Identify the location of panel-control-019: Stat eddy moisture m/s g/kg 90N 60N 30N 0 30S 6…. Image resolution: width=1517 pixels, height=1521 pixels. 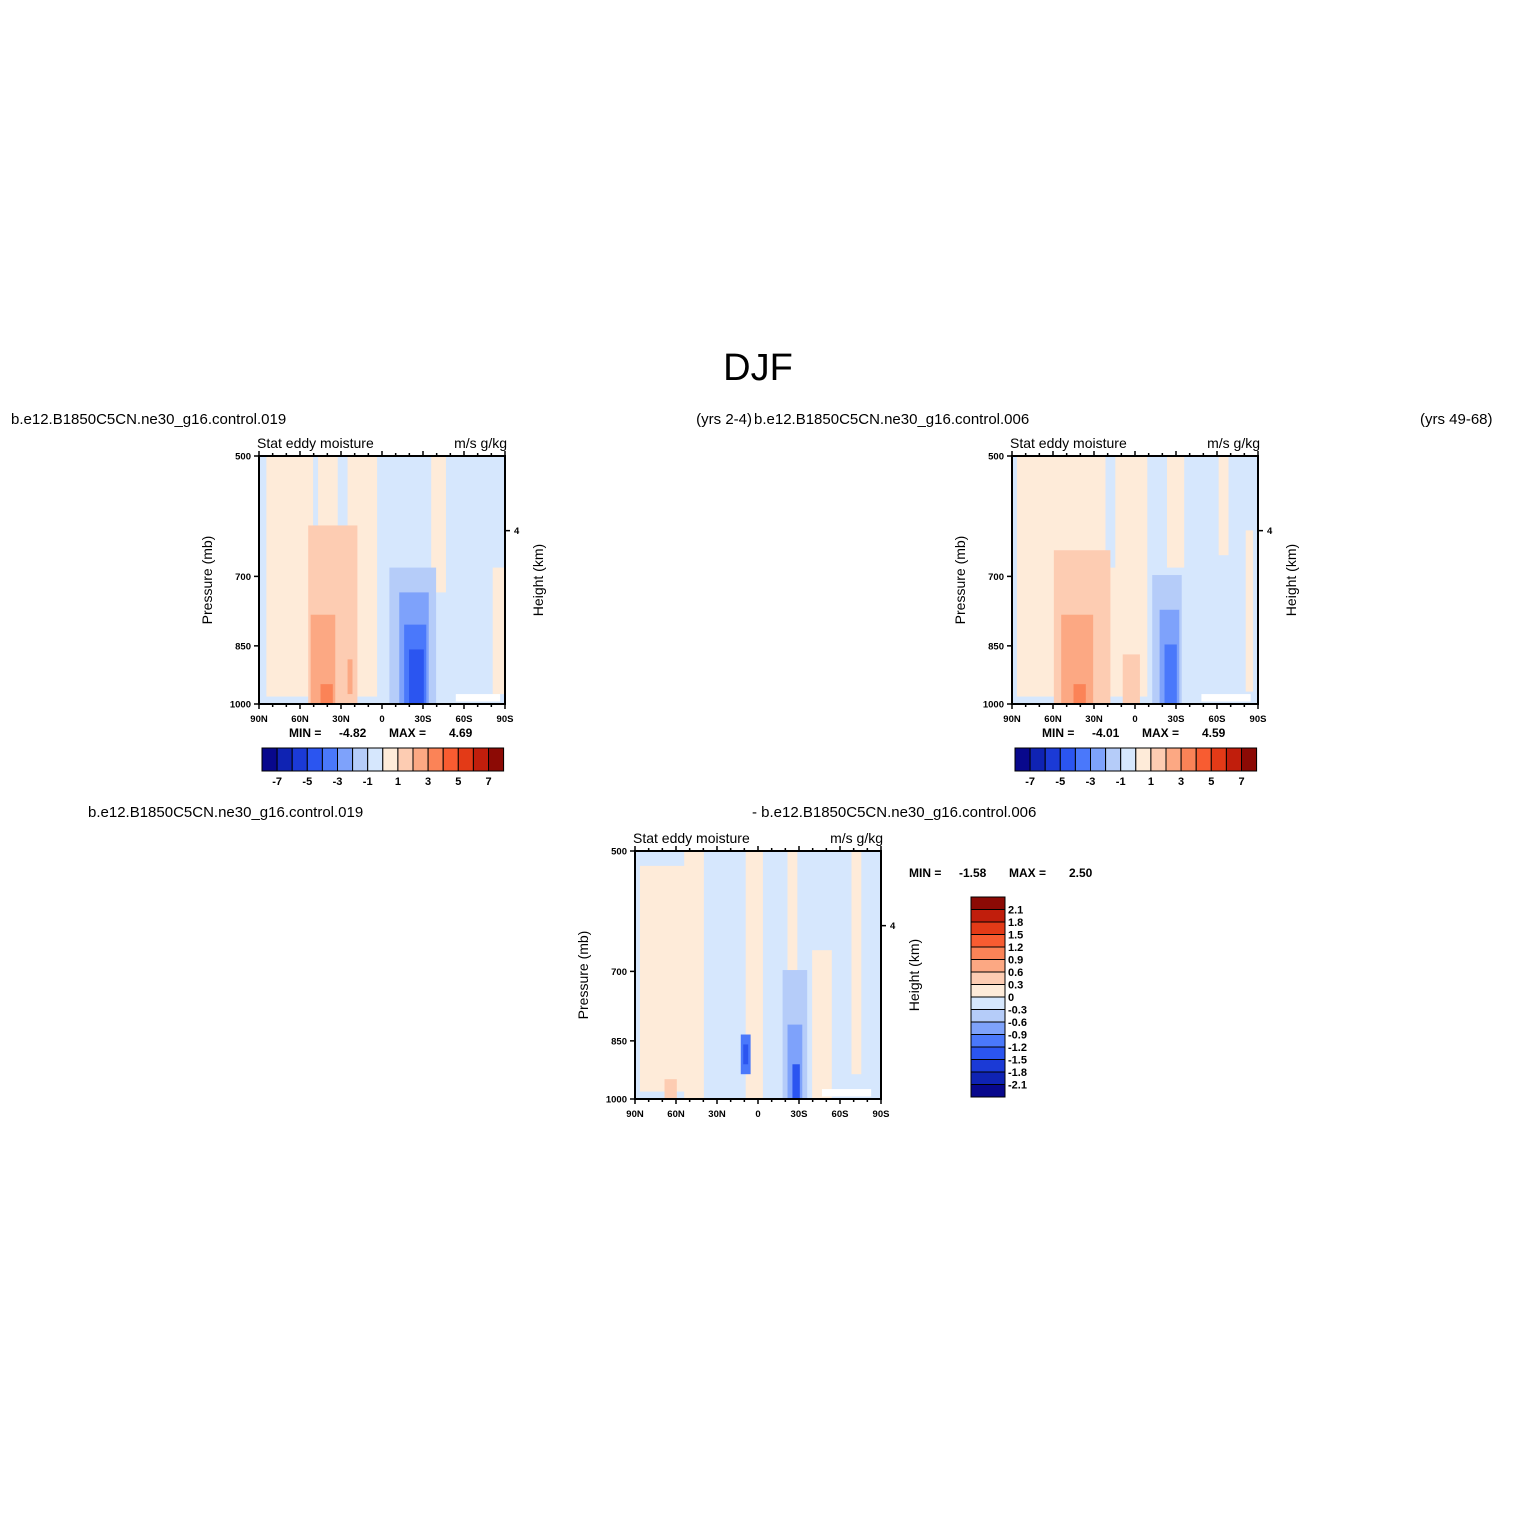
(372, 611).